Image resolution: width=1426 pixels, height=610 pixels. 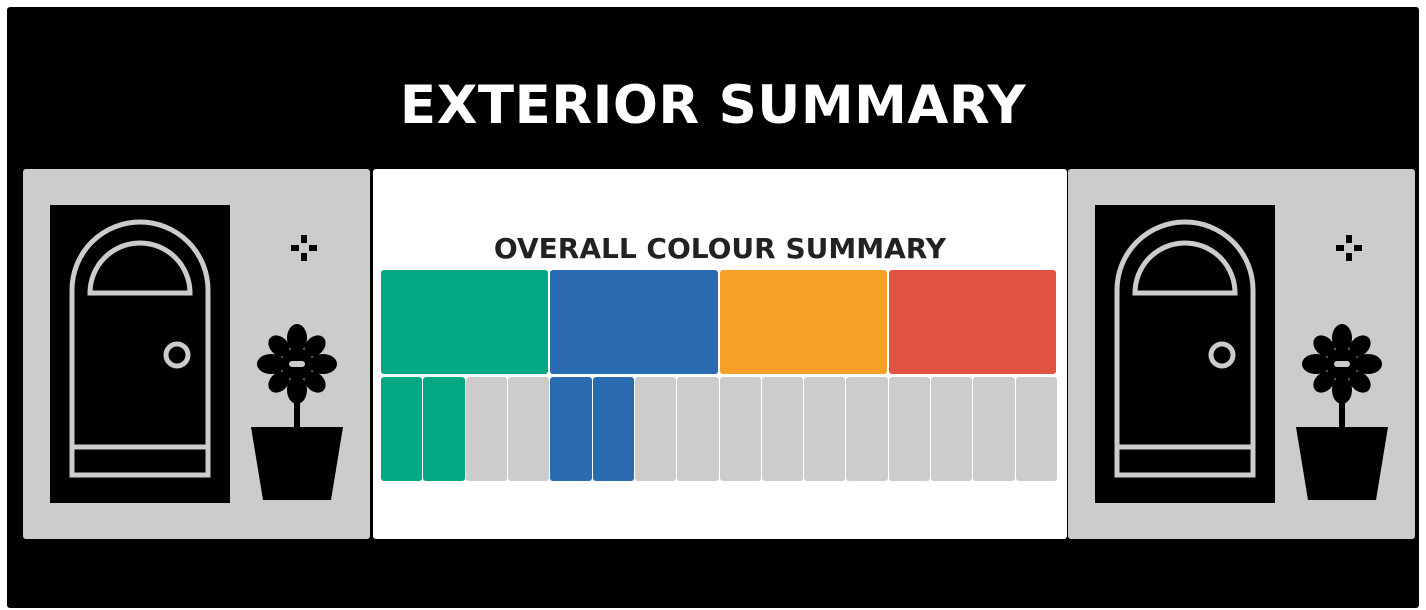 I want to click on colour-category-row, so click(x=719, y=322).